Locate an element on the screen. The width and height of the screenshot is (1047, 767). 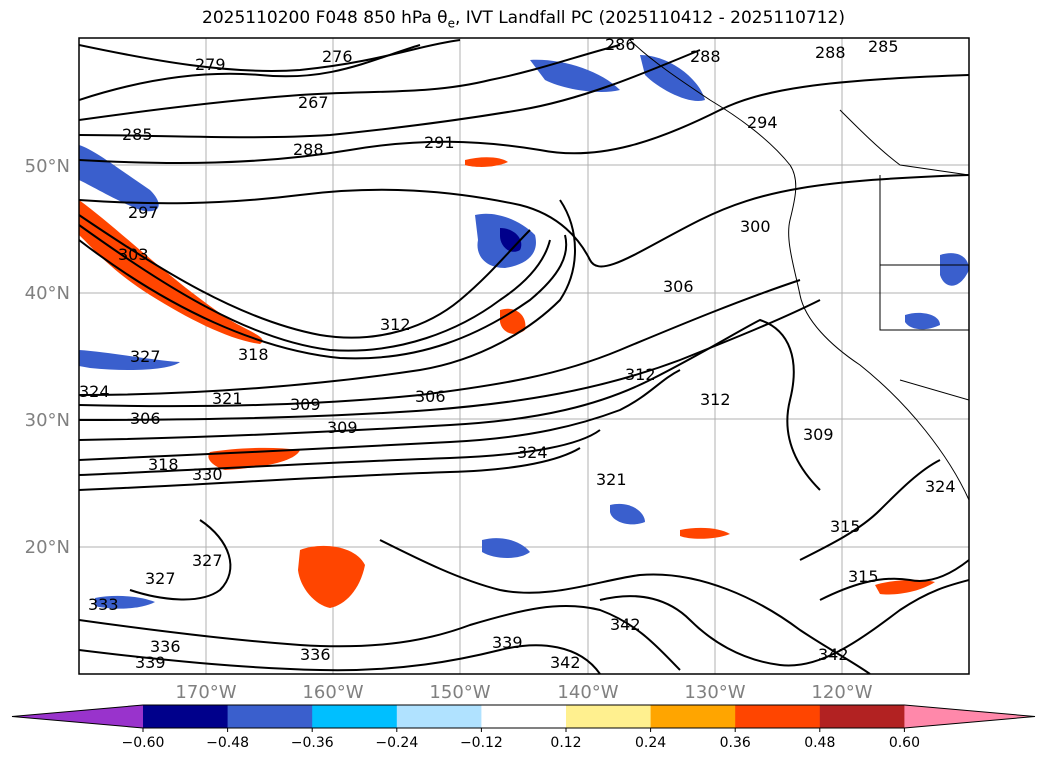
orange-region-west is located at coordinates (171, 272).